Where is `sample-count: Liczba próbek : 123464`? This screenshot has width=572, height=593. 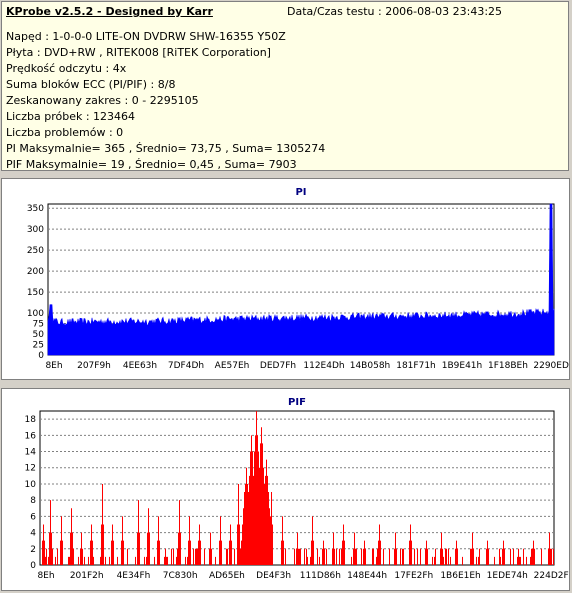
sample-count: Liczba próbek : 123464 is located at coordinates (71, 116).